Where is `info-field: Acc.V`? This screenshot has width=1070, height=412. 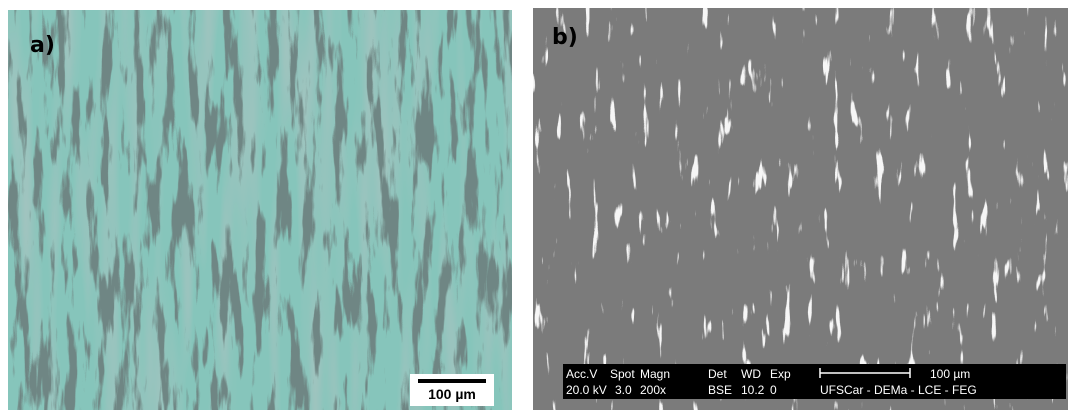 info-field: Acc.V is located at coordinates (581, 374).